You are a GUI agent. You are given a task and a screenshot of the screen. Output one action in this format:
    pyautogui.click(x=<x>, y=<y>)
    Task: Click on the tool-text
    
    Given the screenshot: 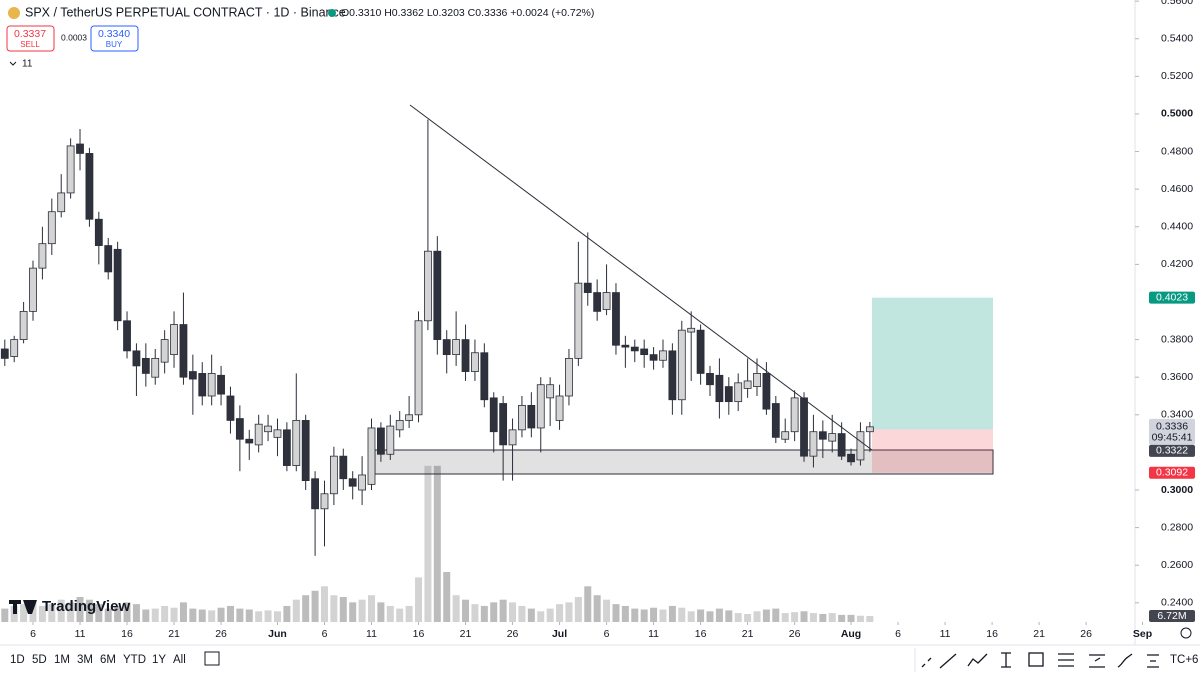 What is the action you would take?
    pyautogui.click(x=1006, y=660)
    